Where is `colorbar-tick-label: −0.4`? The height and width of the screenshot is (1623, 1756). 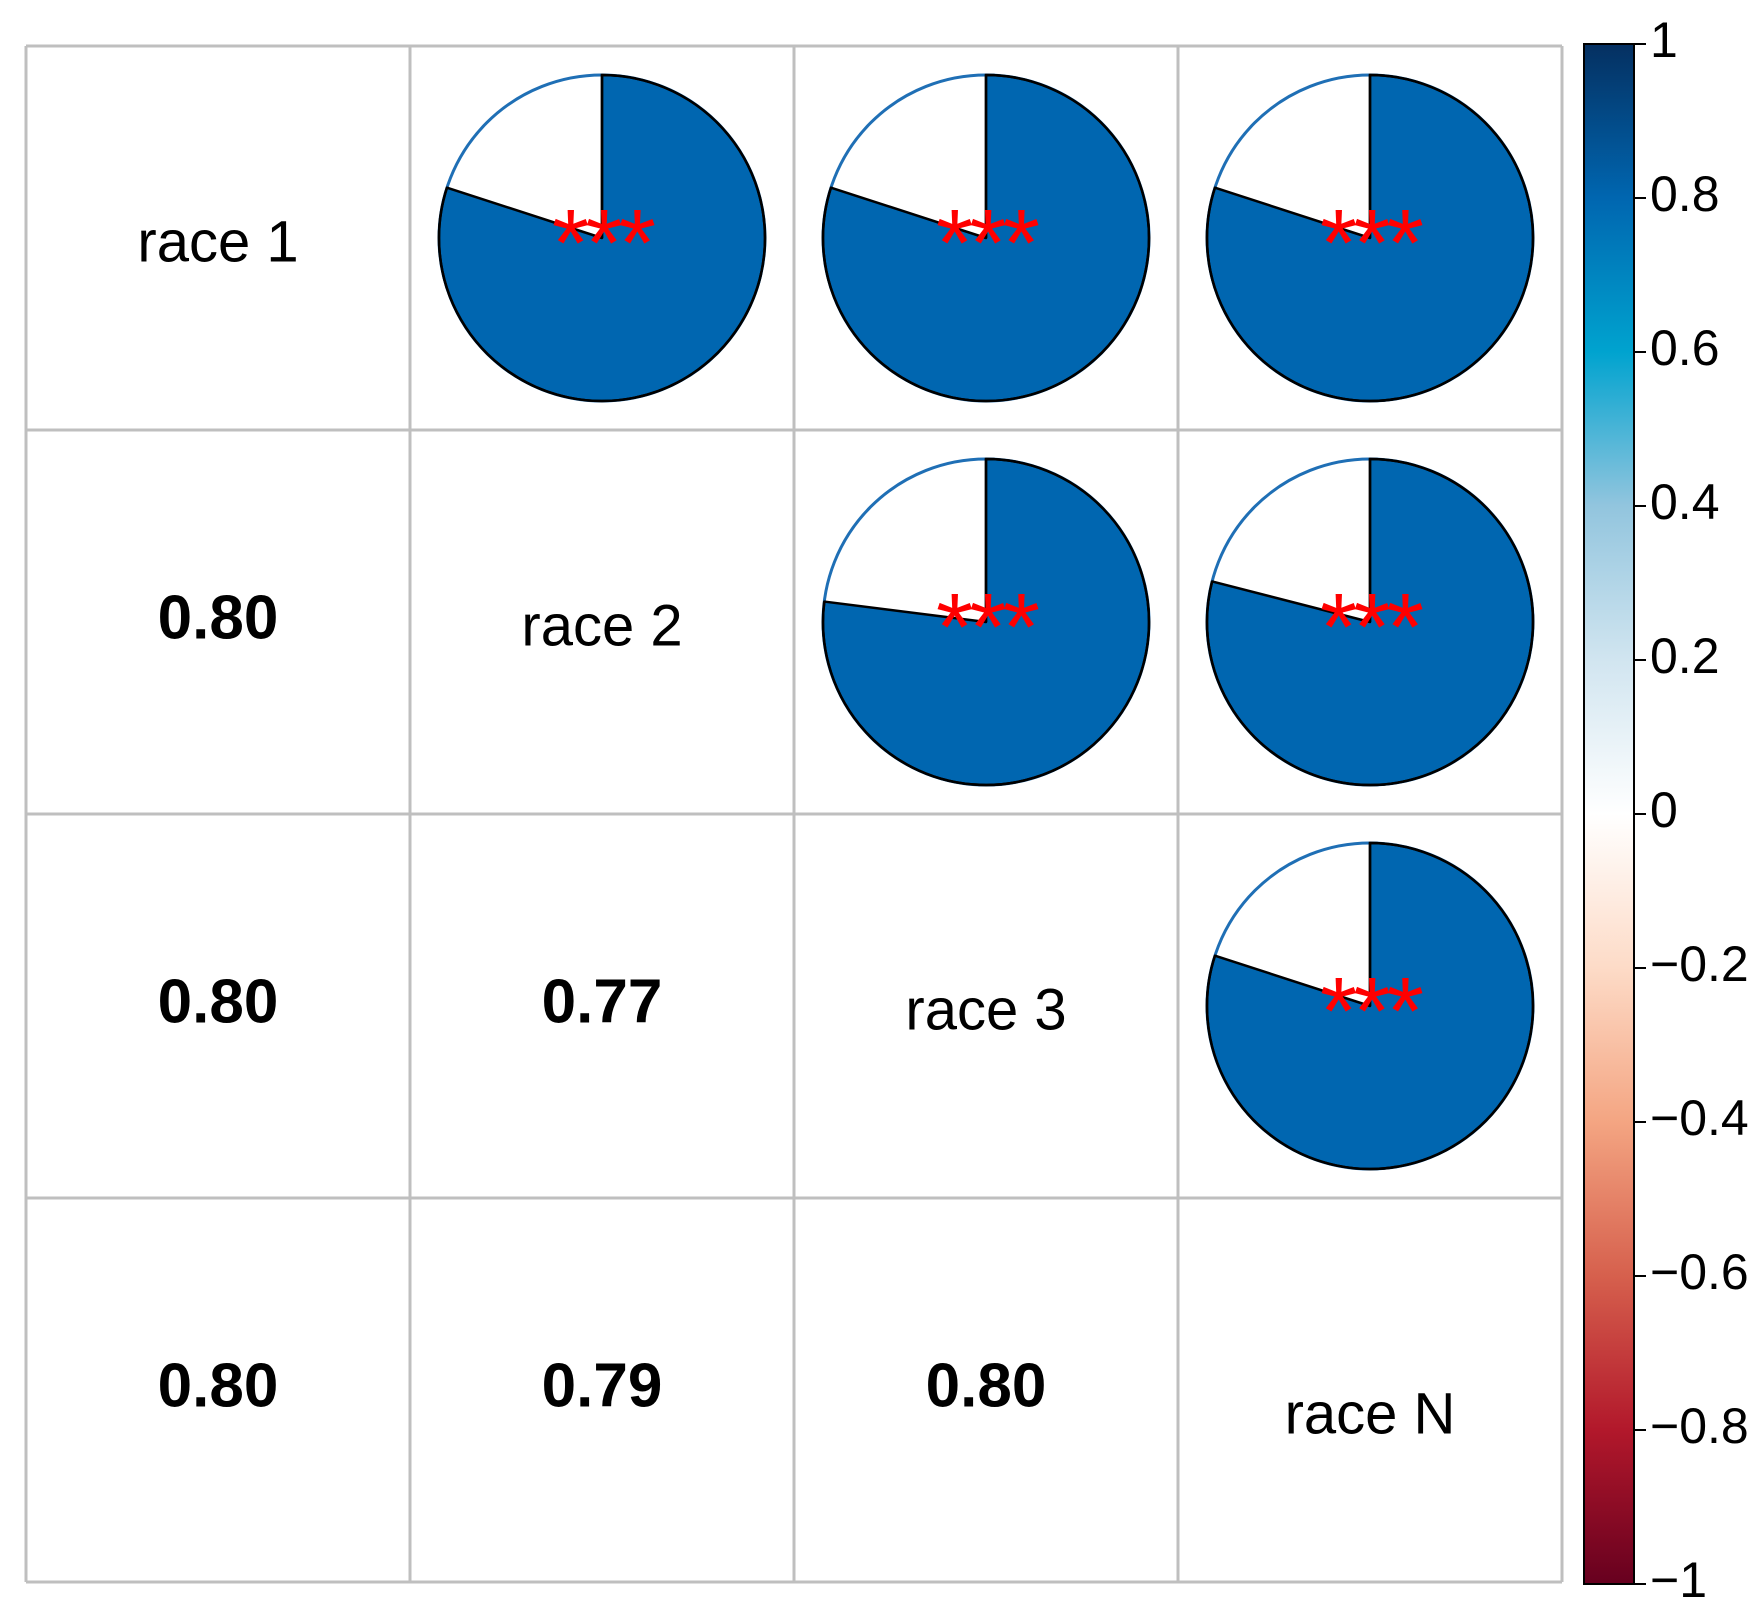 colorbar-tick-label: −0.4 is located at coordinates (1699, 1118).